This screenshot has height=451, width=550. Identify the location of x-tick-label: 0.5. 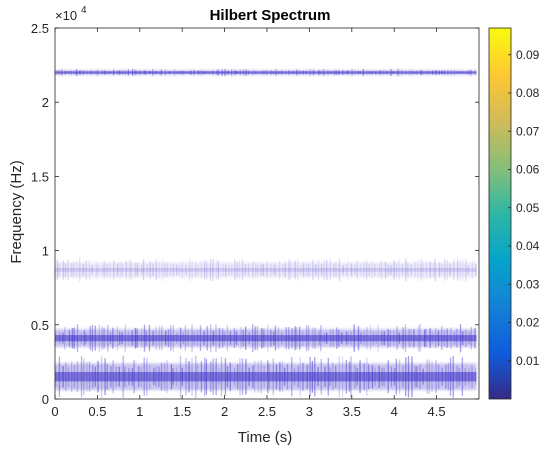
(97, 411).